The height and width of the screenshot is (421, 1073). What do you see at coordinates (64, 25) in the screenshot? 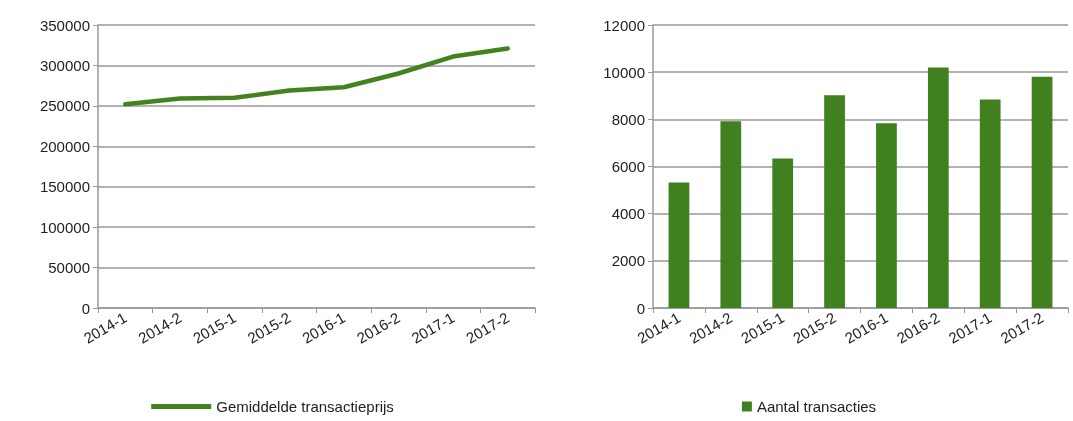
I see `y-tick-label: 350000` at bounding box center [64, 25].